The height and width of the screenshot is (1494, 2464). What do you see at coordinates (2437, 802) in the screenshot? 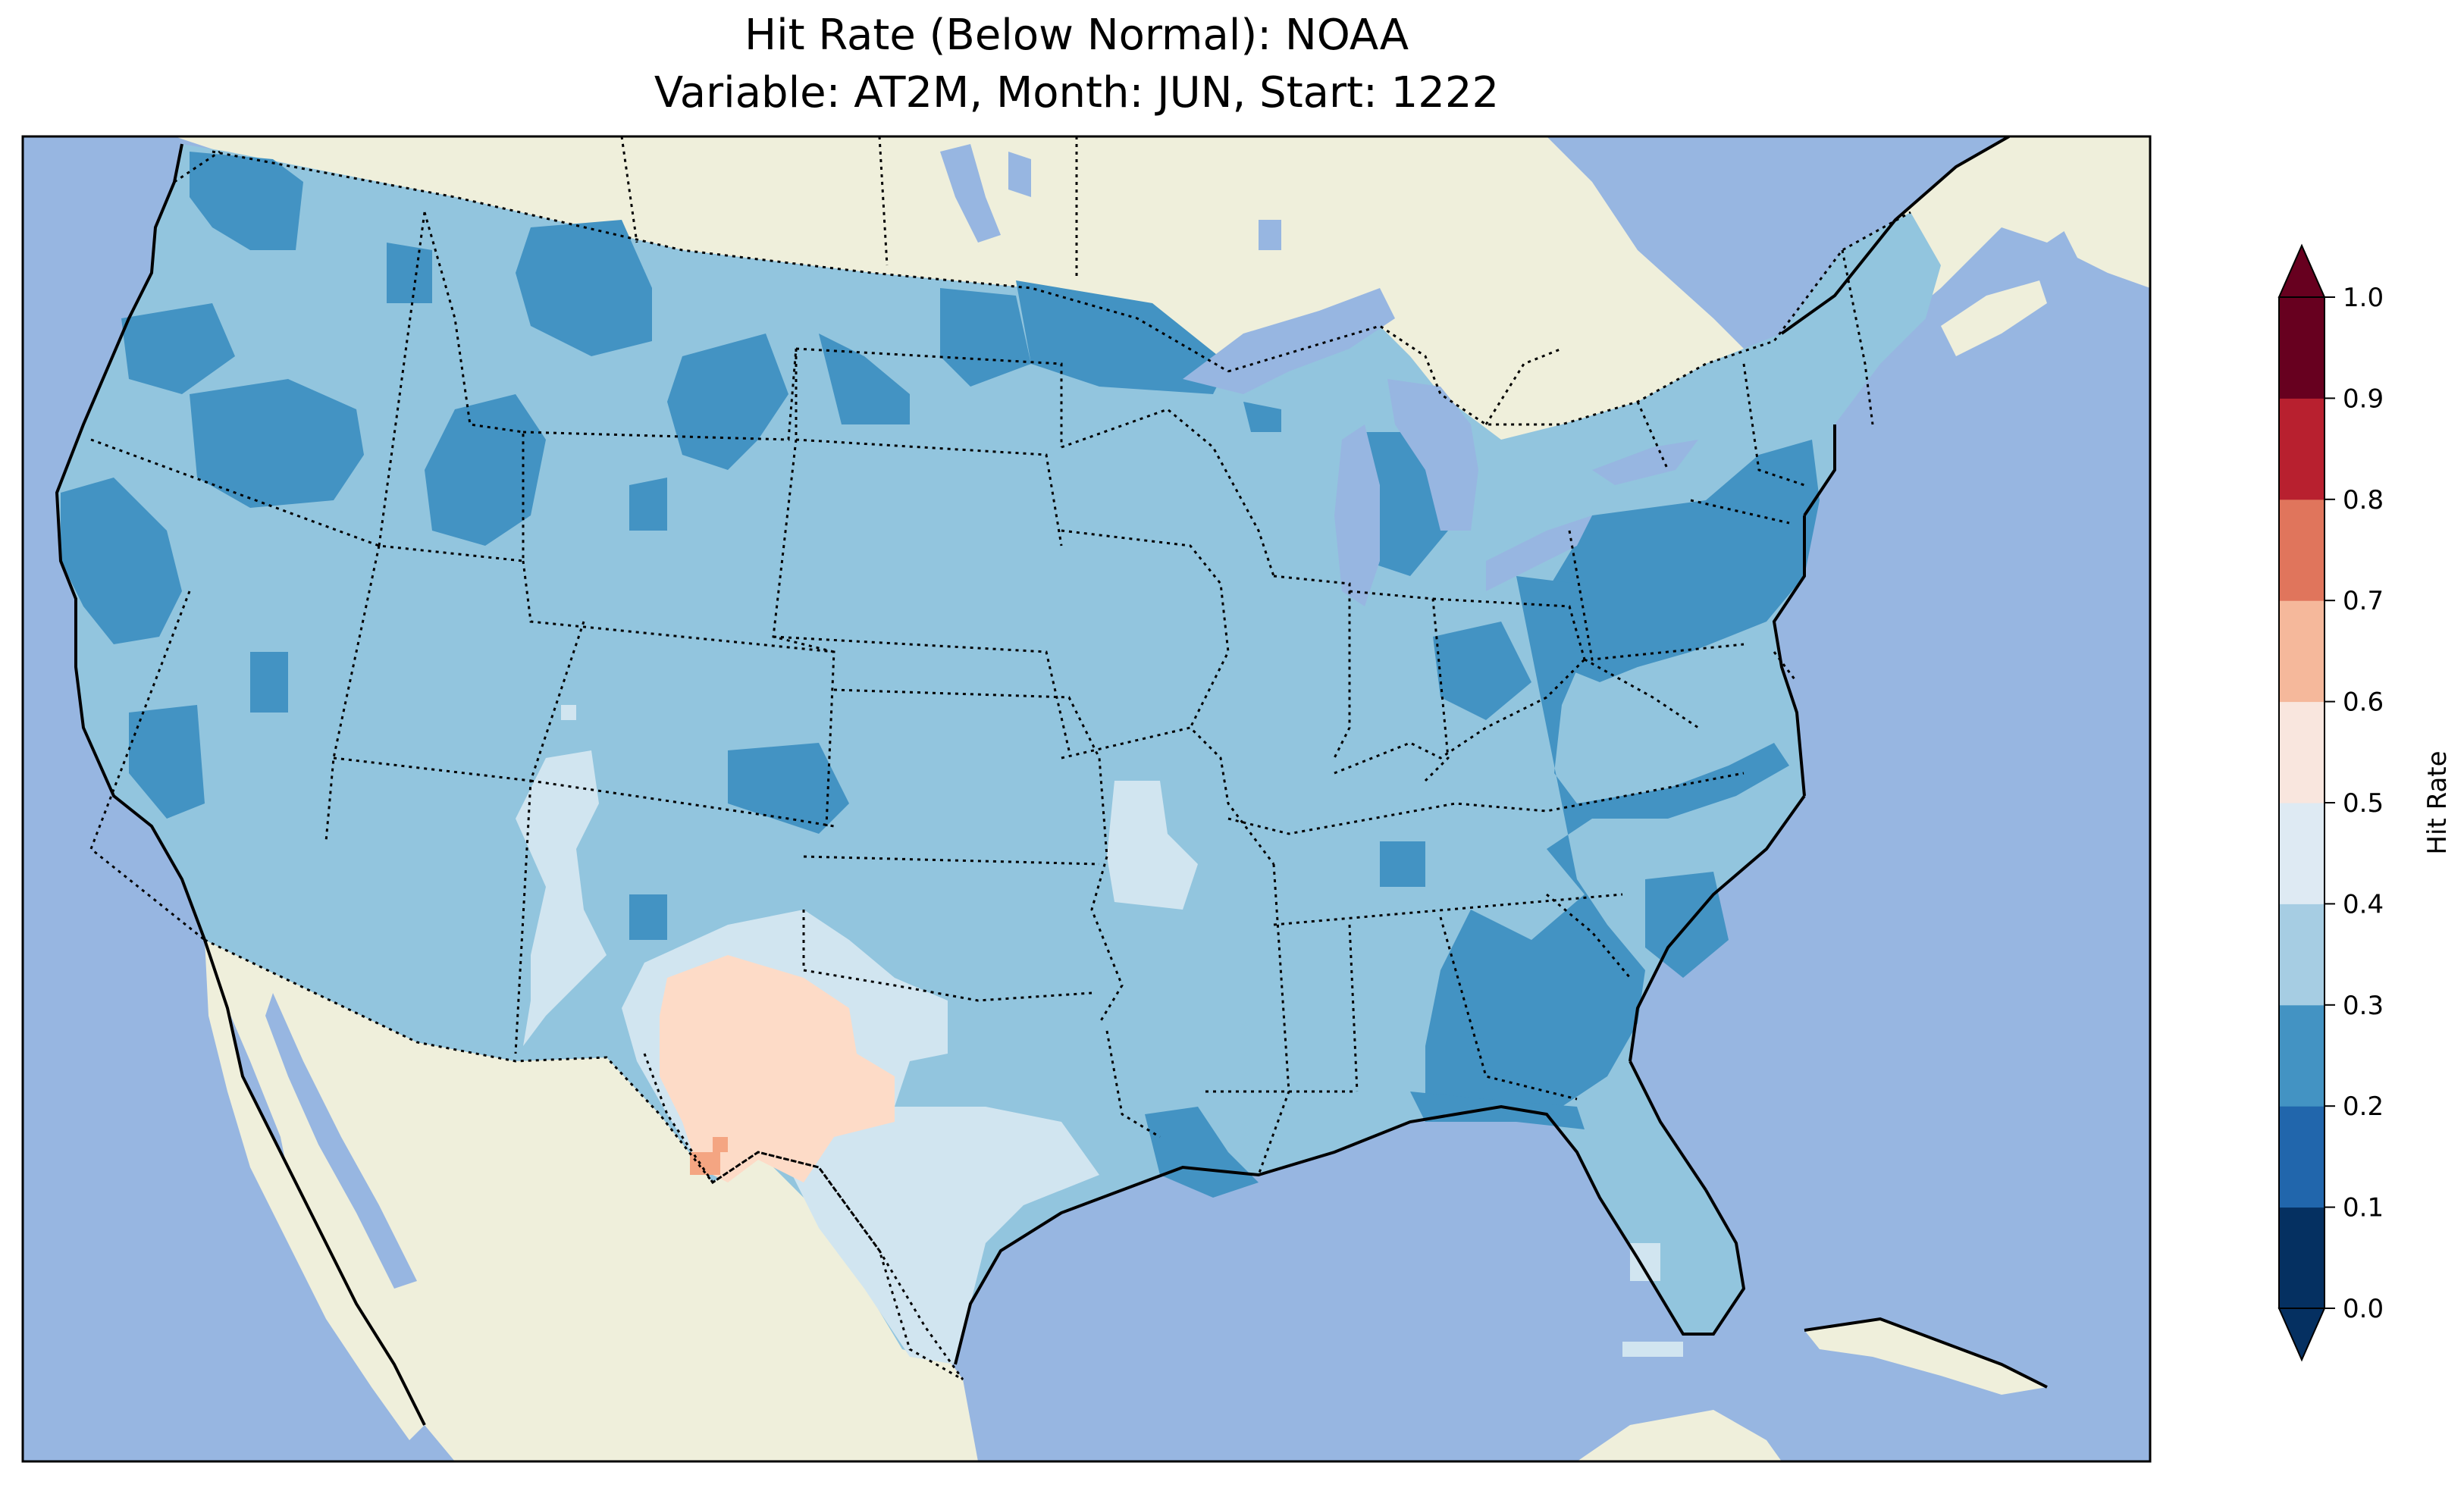
I see `colorbar-label: Hit Rate` at bounding box center [2437, 802].